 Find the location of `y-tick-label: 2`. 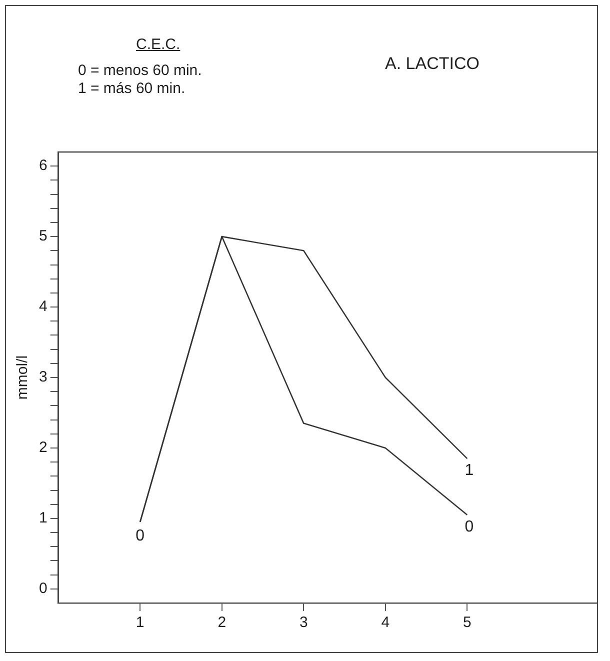

y-tick-label: 2 is located at coordinates (43, 447).